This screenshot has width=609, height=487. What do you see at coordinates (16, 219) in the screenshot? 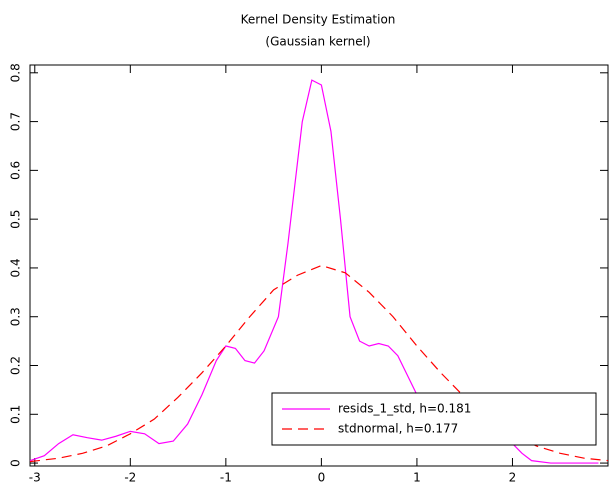
I see `y-tick-label: 0.5` at bounding box center [16, 219].